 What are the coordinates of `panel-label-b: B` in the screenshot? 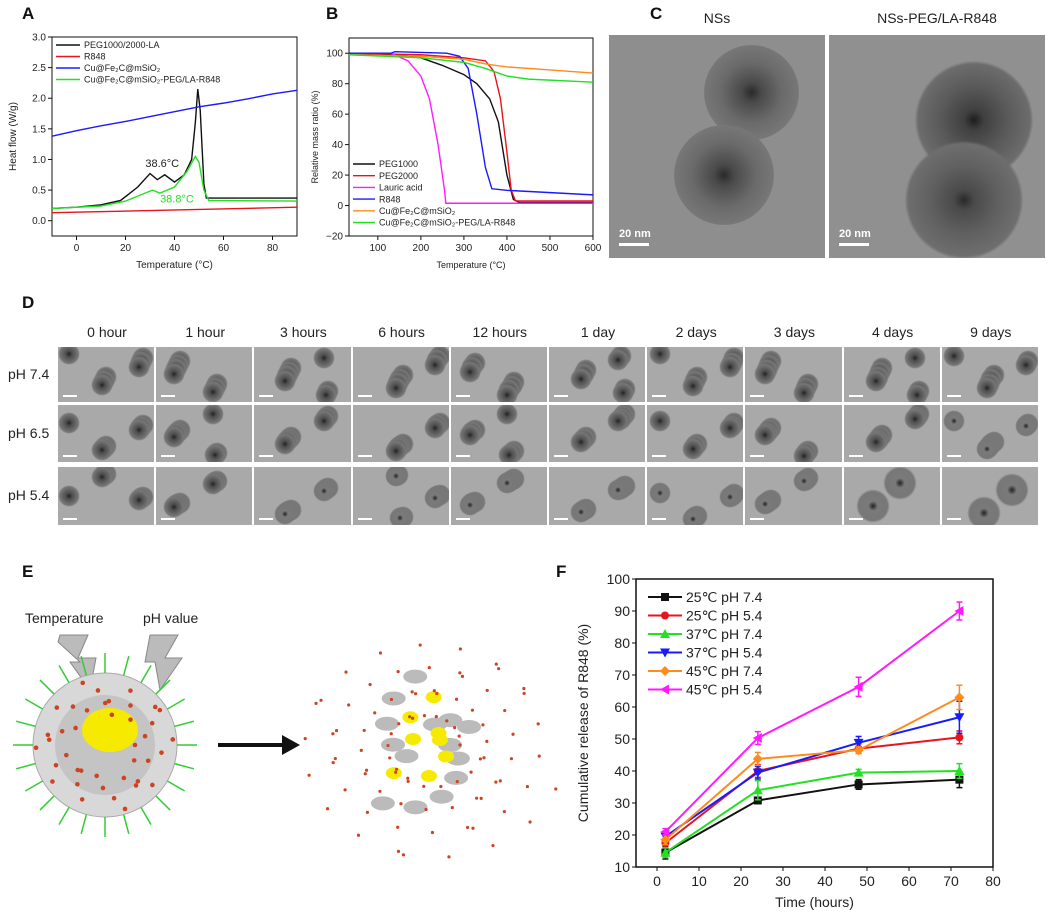 It's located at (332, 13).